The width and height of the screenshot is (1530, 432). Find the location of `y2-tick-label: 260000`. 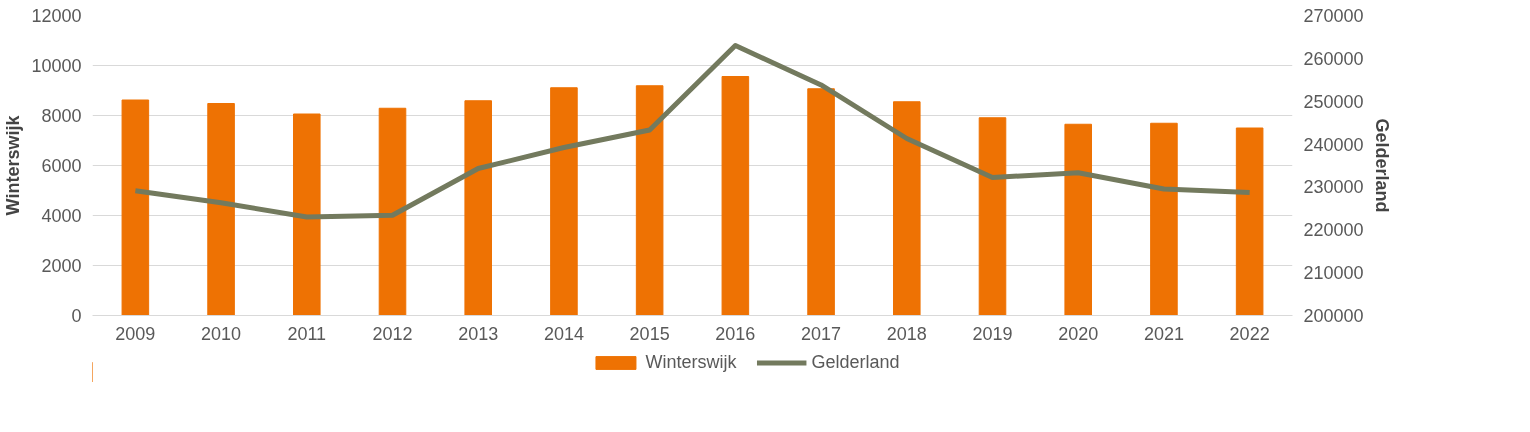

y2-tick-label: 260000 is located at coordinates (1333, 58).